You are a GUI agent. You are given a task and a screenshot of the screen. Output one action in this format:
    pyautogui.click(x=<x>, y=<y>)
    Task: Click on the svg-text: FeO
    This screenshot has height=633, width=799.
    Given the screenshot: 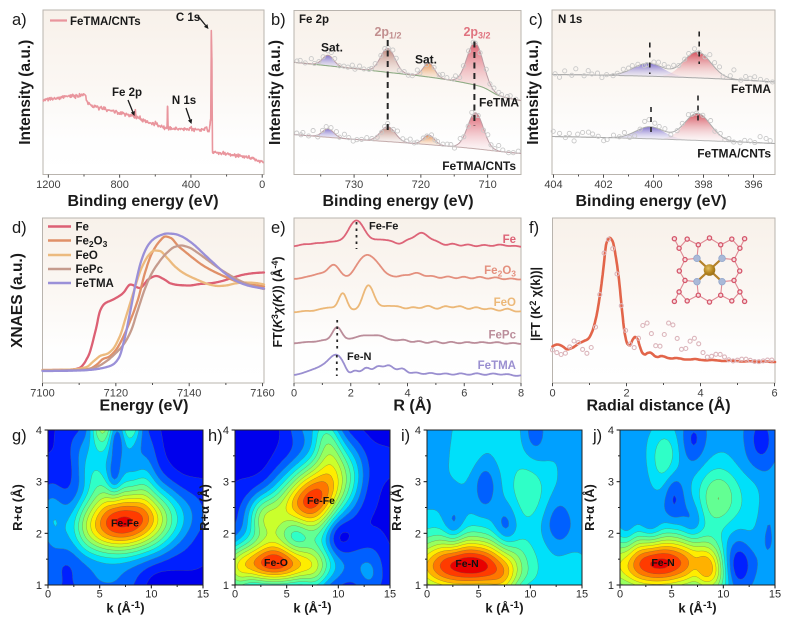 What is the action you would take?
    pyautogui.click(x=505, y=303)
    